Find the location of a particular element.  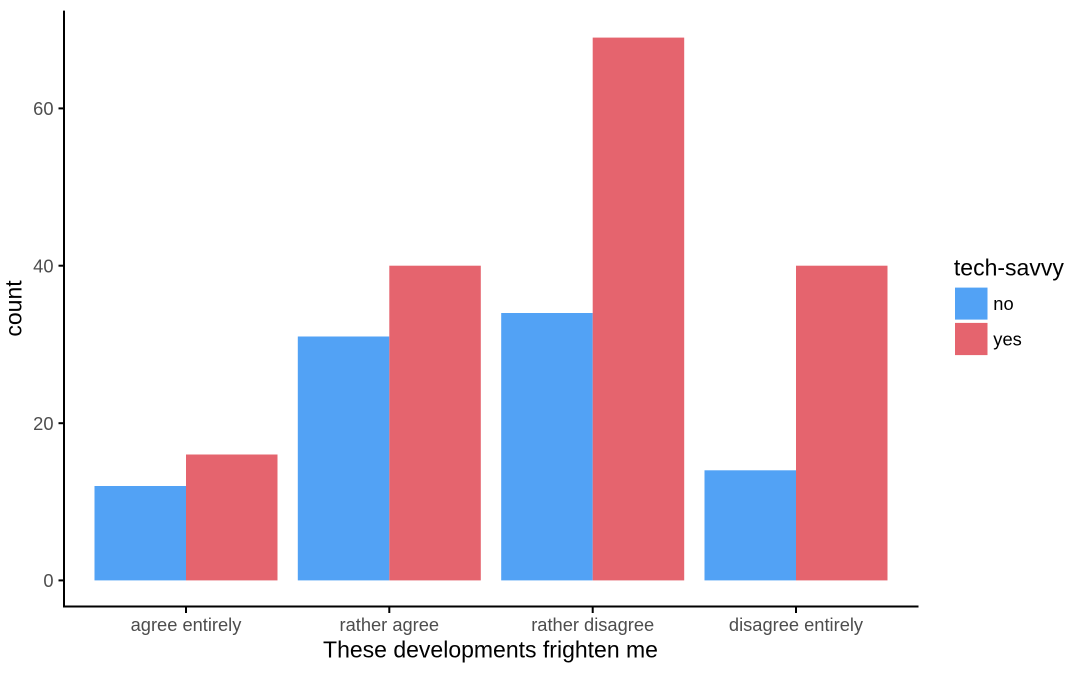

svg-text: 0 is located at coordinates (48, 580).